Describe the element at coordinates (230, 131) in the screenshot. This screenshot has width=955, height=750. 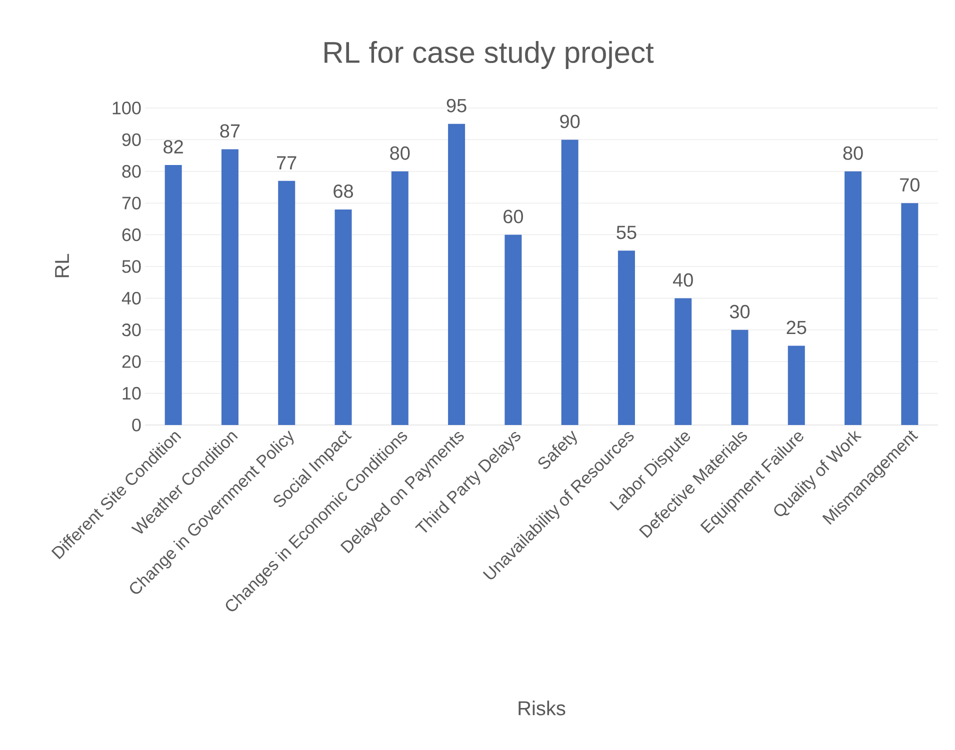
I see `data-label: 87` at that location.